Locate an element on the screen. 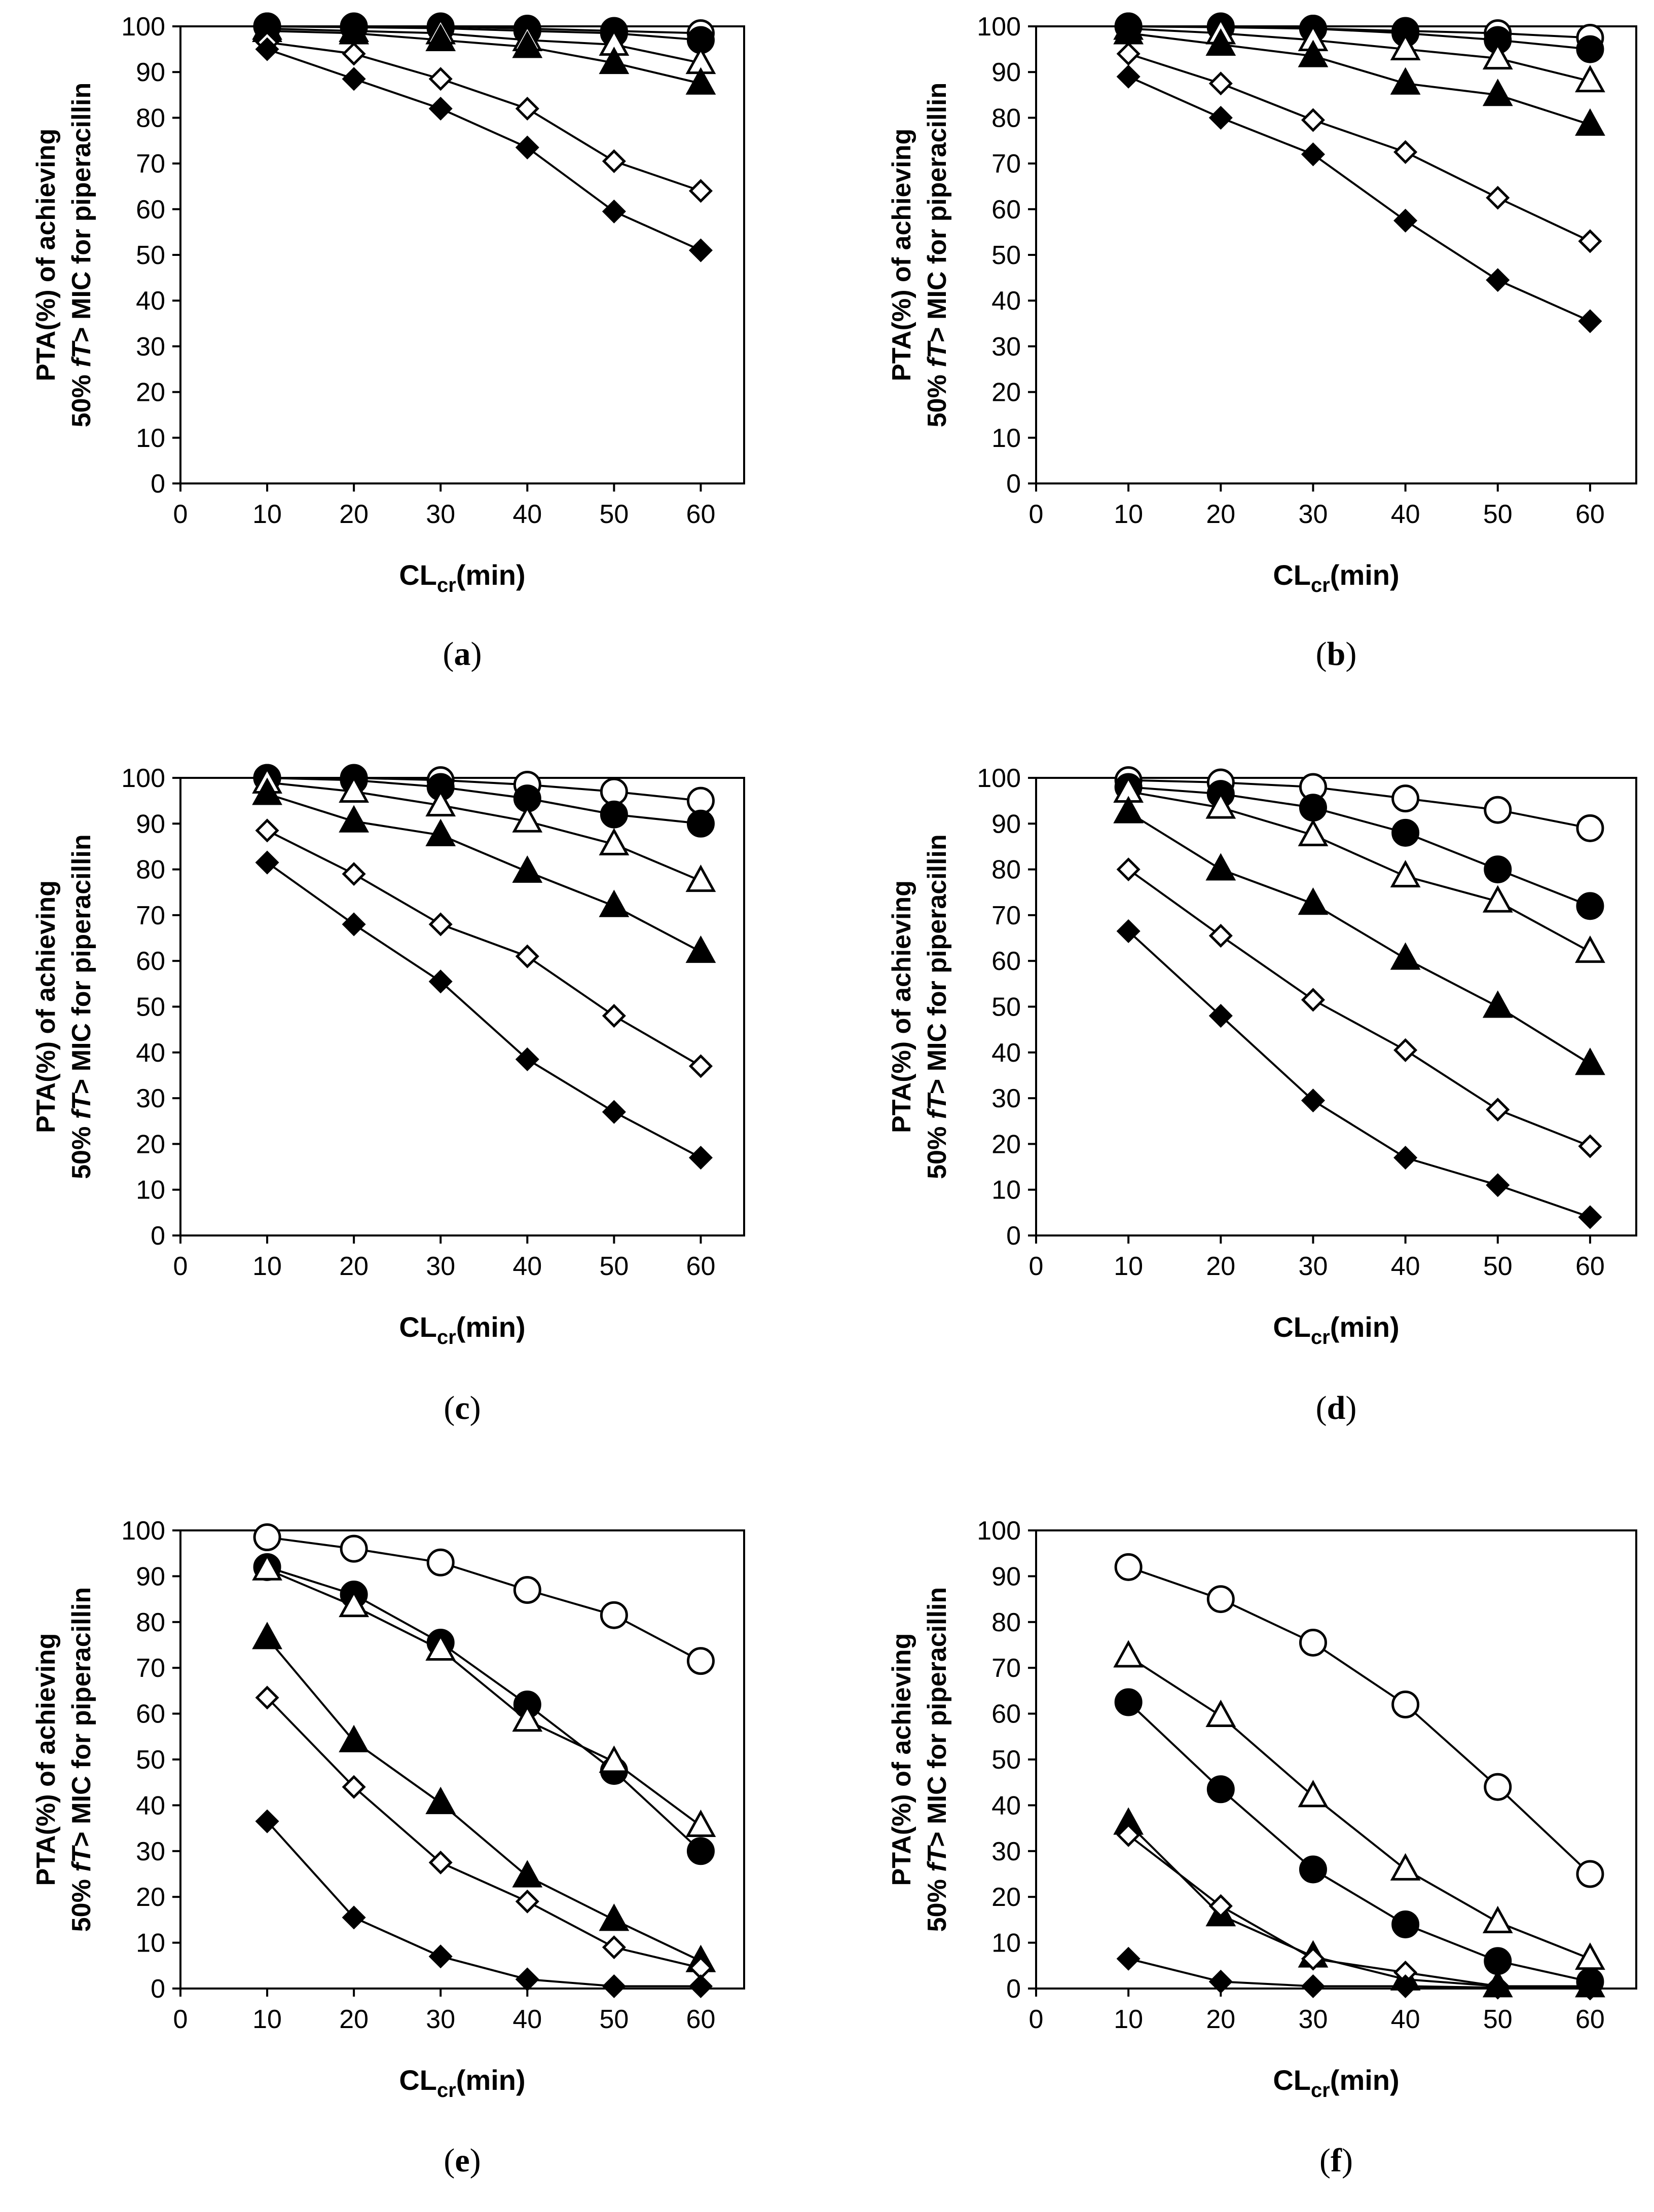  series-line-filled-circle is located at coordinates (1359, 846).